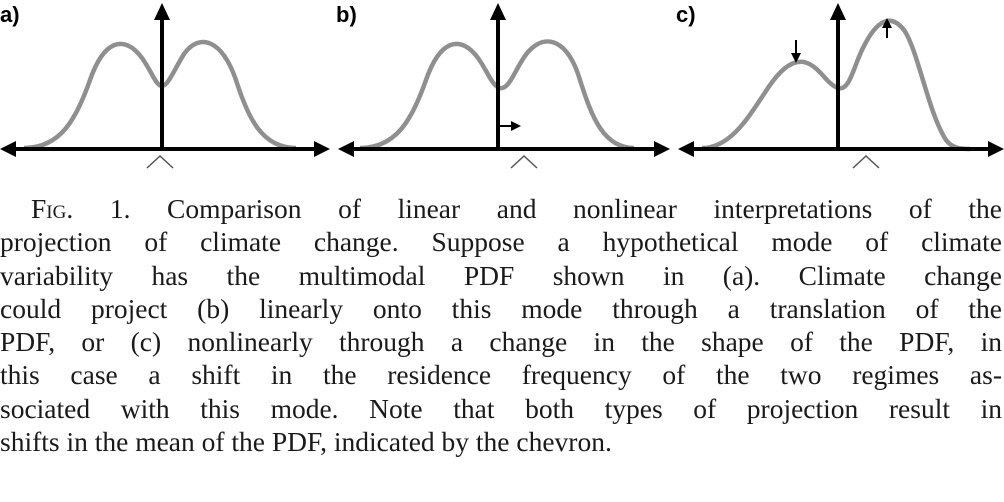  What do you see at coordinates (160, 161) in the screenshot?
I see `panel-a-mean-chevron` at bounding box center [160, 161].